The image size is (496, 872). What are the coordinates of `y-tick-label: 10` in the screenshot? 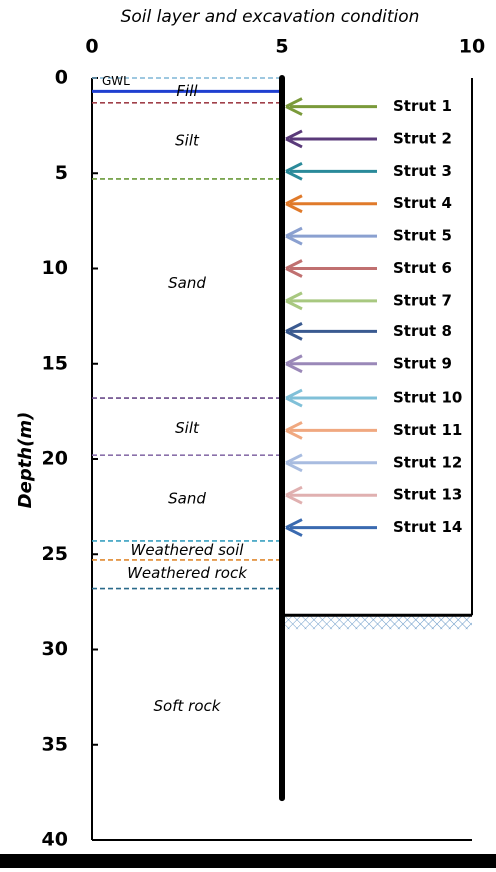 It's located at (55, 268).